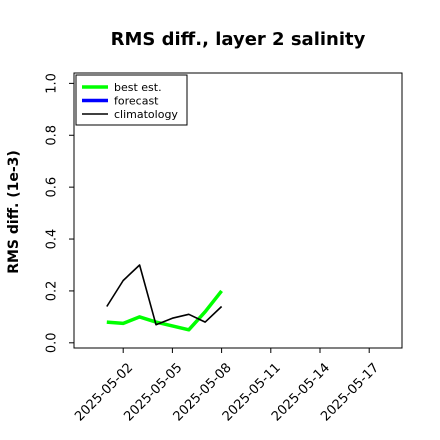 The width and height of the screenshot is (440, 440). Describe the element at coordinates (164, 310) in the screenshot. I see `series-line-best-est` at that location.